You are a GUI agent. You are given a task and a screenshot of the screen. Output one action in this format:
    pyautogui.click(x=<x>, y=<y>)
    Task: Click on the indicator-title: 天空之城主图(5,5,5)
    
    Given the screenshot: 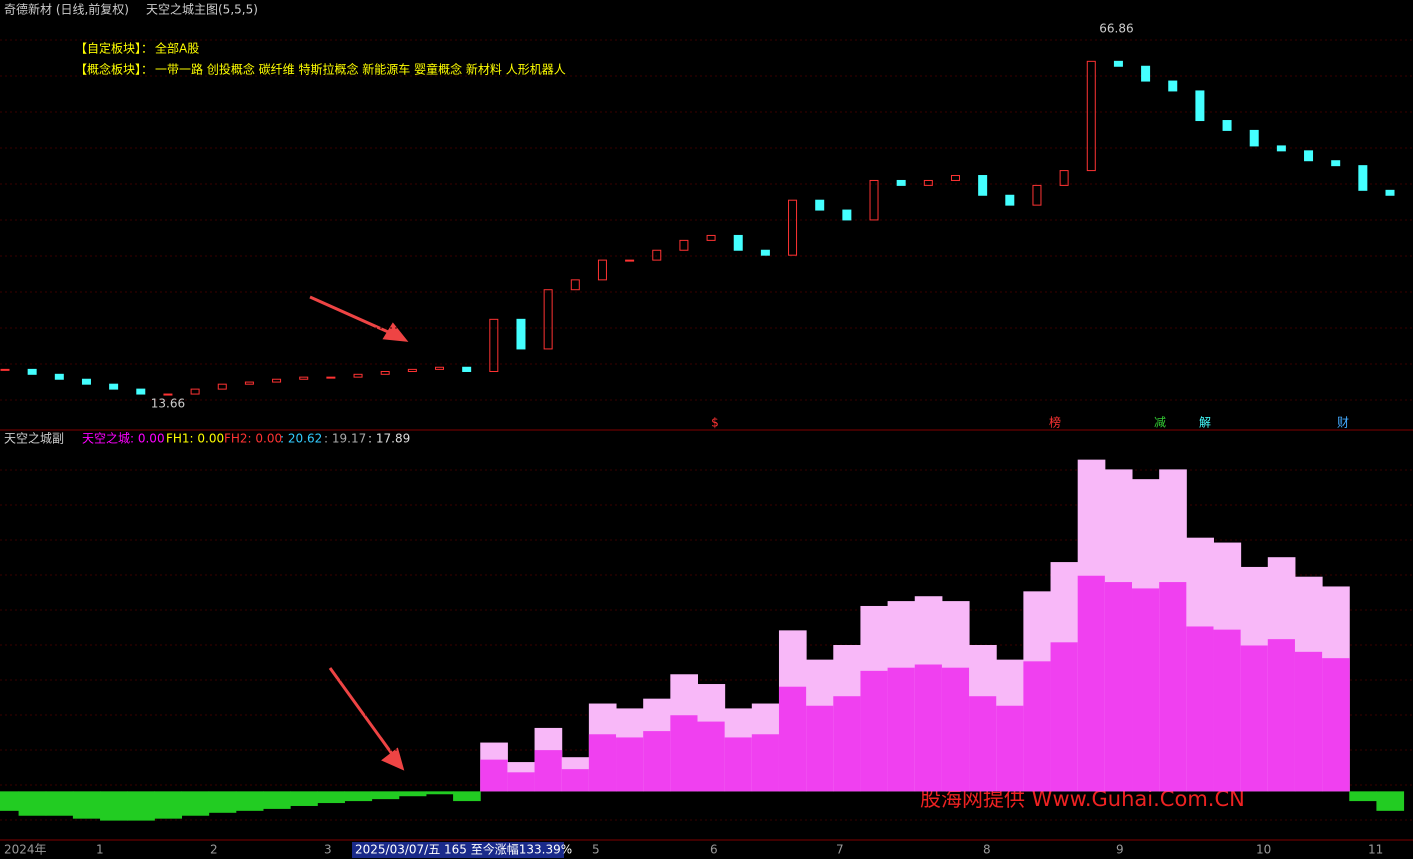 What is the action you would take?
    pyautogui.click(x=202, y=10)
    